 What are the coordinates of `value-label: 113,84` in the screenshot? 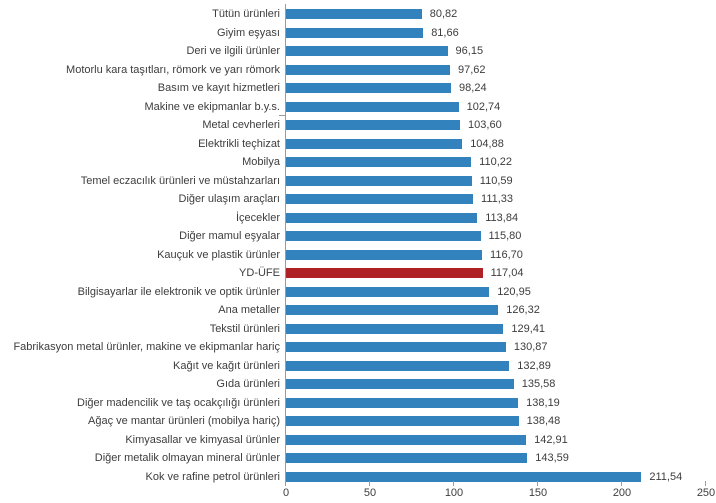 It's located at (502, 217).